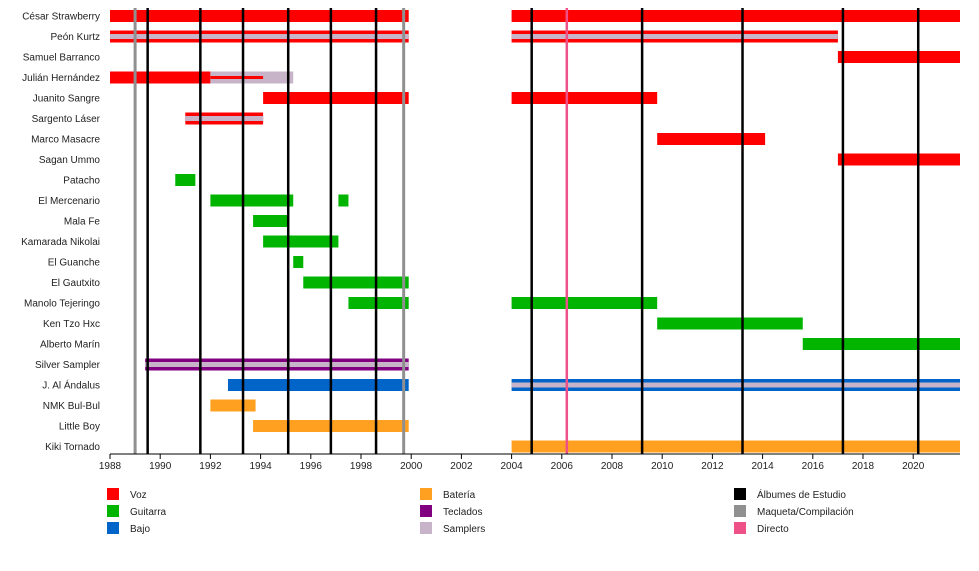  Describe the element at coordinates (662, 466) in the screenshot. I see `x-tick-label-2010: 2010` at that location.